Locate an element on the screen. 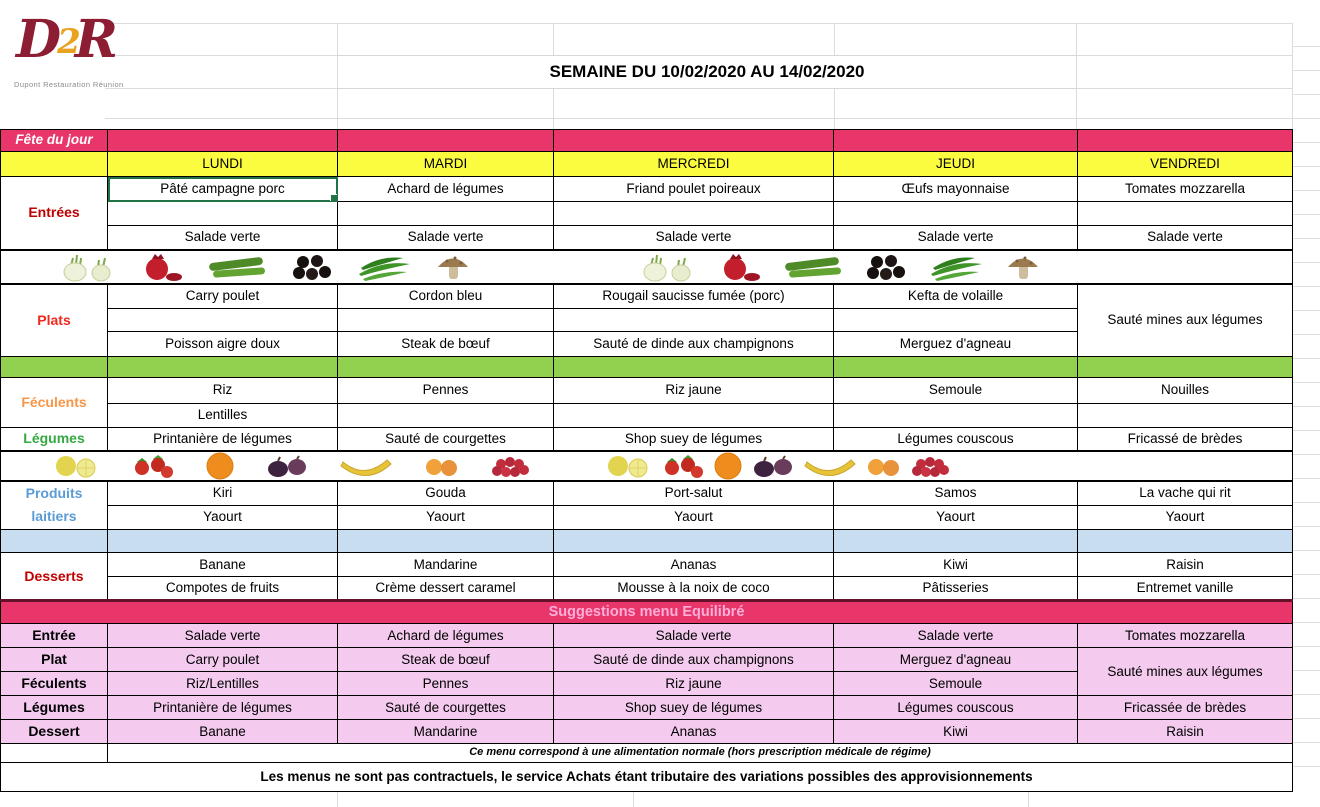 The height and width of the screenshot is (807, 1320). day-header-mercredi: MERCREDI is located at coordinates (693, 164).